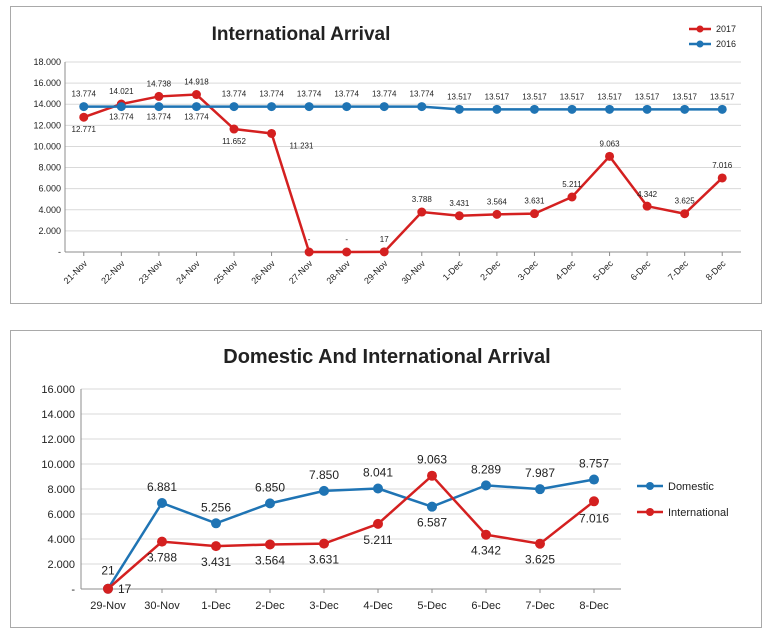  What do you see at coordinates (188, 272) in the screenshot?
I see `x-tick-label: 24-Nov` at bounding box center [188, 272].